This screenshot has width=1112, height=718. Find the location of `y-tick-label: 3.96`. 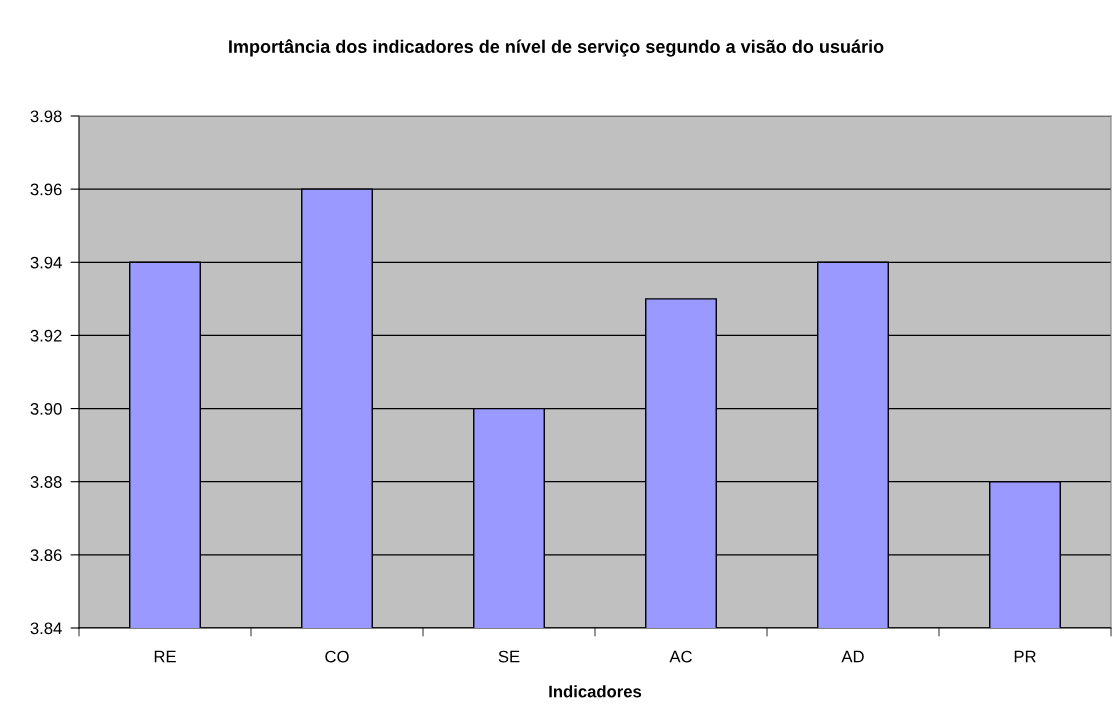

y-tick-label: 3.96 is located at coordinates (46, 189).